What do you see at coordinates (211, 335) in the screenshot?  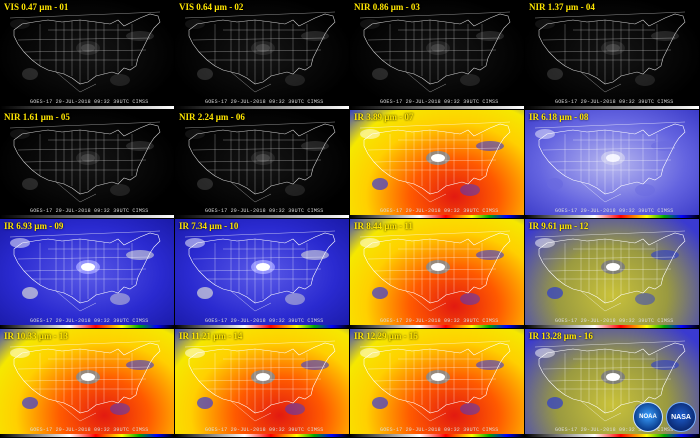 I see `band-label: IR 11.21 µm - 14` at bounding box center [211, 335].